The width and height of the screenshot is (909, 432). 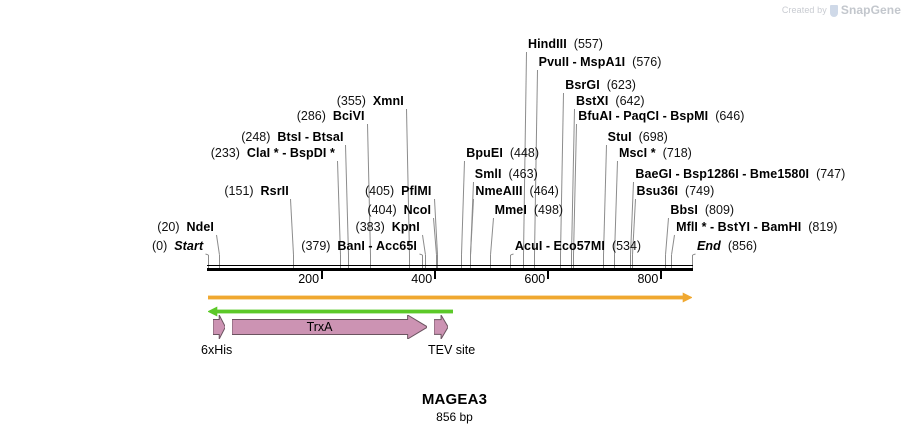 What do you see at coordinates (547, 44) in the screenshot?
I see `enzyme-name: HindIII` at bounding box center [547, 44].